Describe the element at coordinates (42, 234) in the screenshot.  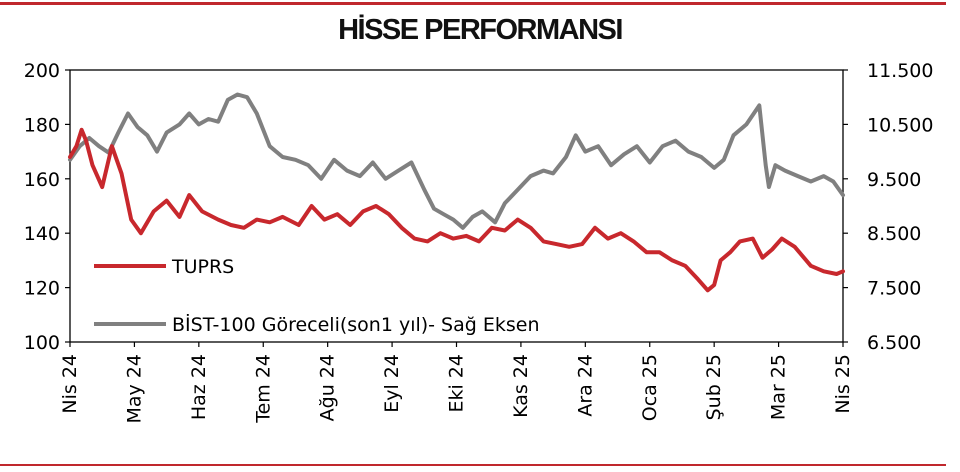
I see `left-tick-label: 140` at that location.